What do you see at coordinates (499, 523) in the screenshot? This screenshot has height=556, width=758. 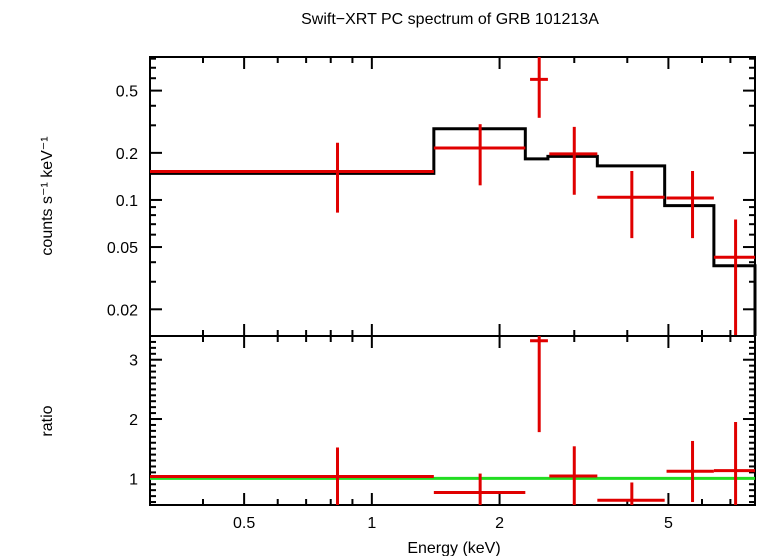 I see `x-tick-label: 2` at bounding box center [499, 523].